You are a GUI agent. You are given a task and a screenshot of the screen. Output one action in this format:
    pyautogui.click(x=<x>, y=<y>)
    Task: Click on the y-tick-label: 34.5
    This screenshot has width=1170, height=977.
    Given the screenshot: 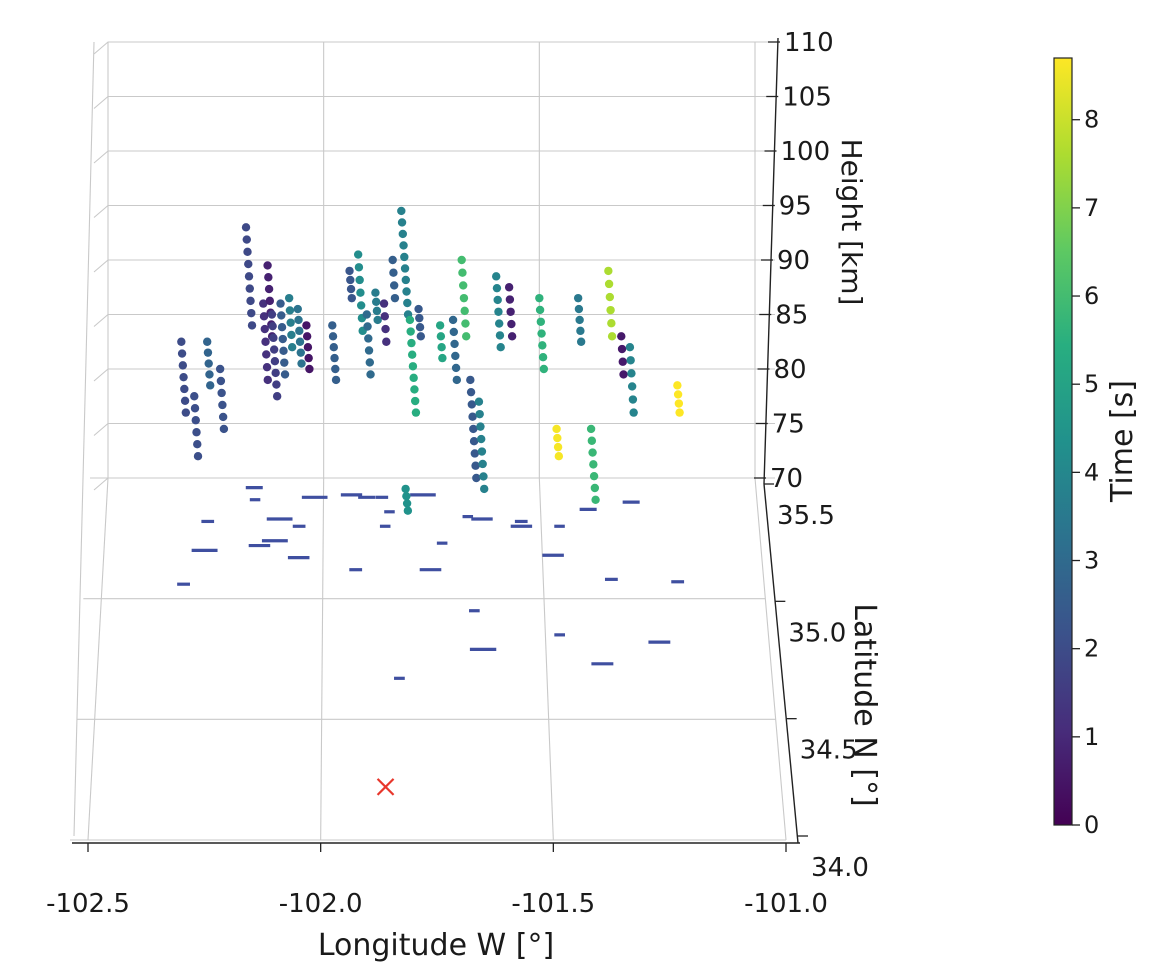 What is the action you would take?
    pyautogui.click(x=829, y=751)
    